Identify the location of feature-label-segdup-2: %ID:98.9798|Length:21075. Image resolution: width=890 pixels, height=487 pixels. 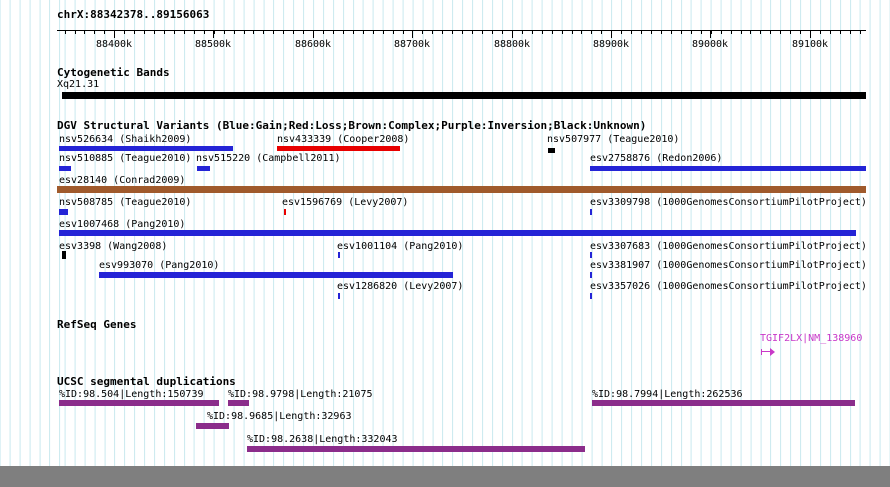
(300, 394).